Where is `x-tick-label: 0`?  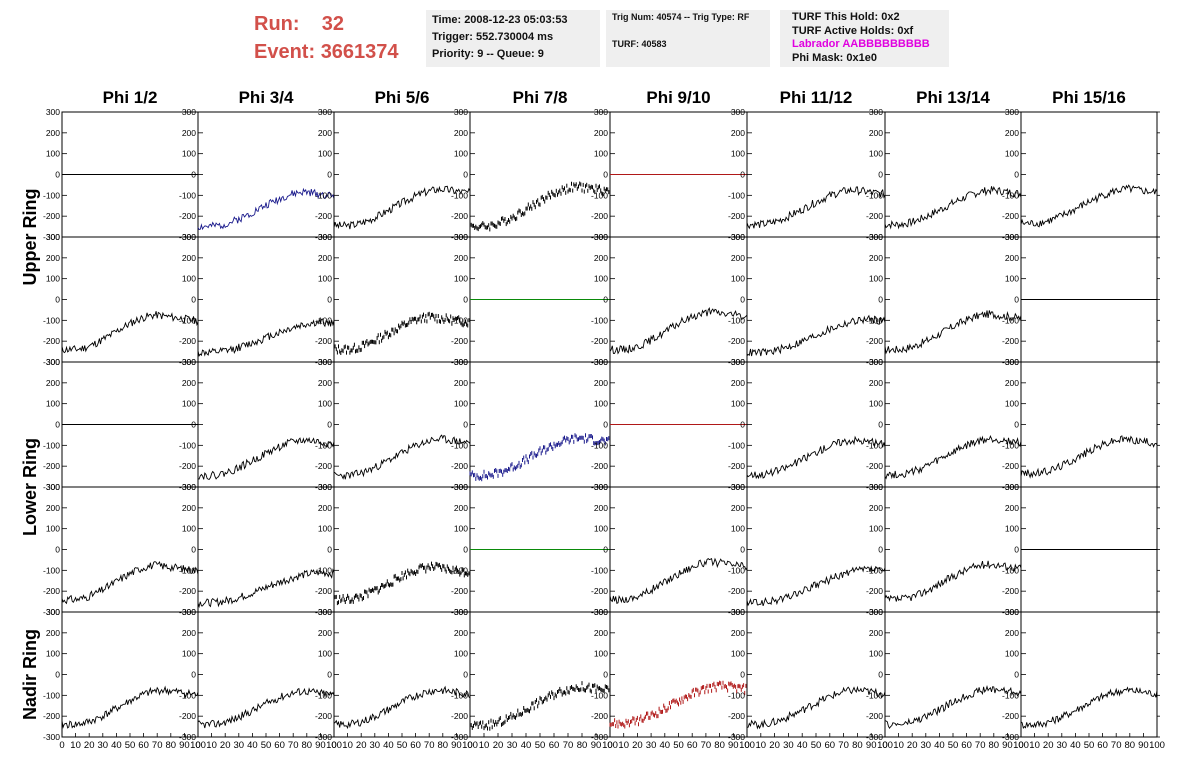 x-tick-label: 0 is located at coordinates (333, 745).